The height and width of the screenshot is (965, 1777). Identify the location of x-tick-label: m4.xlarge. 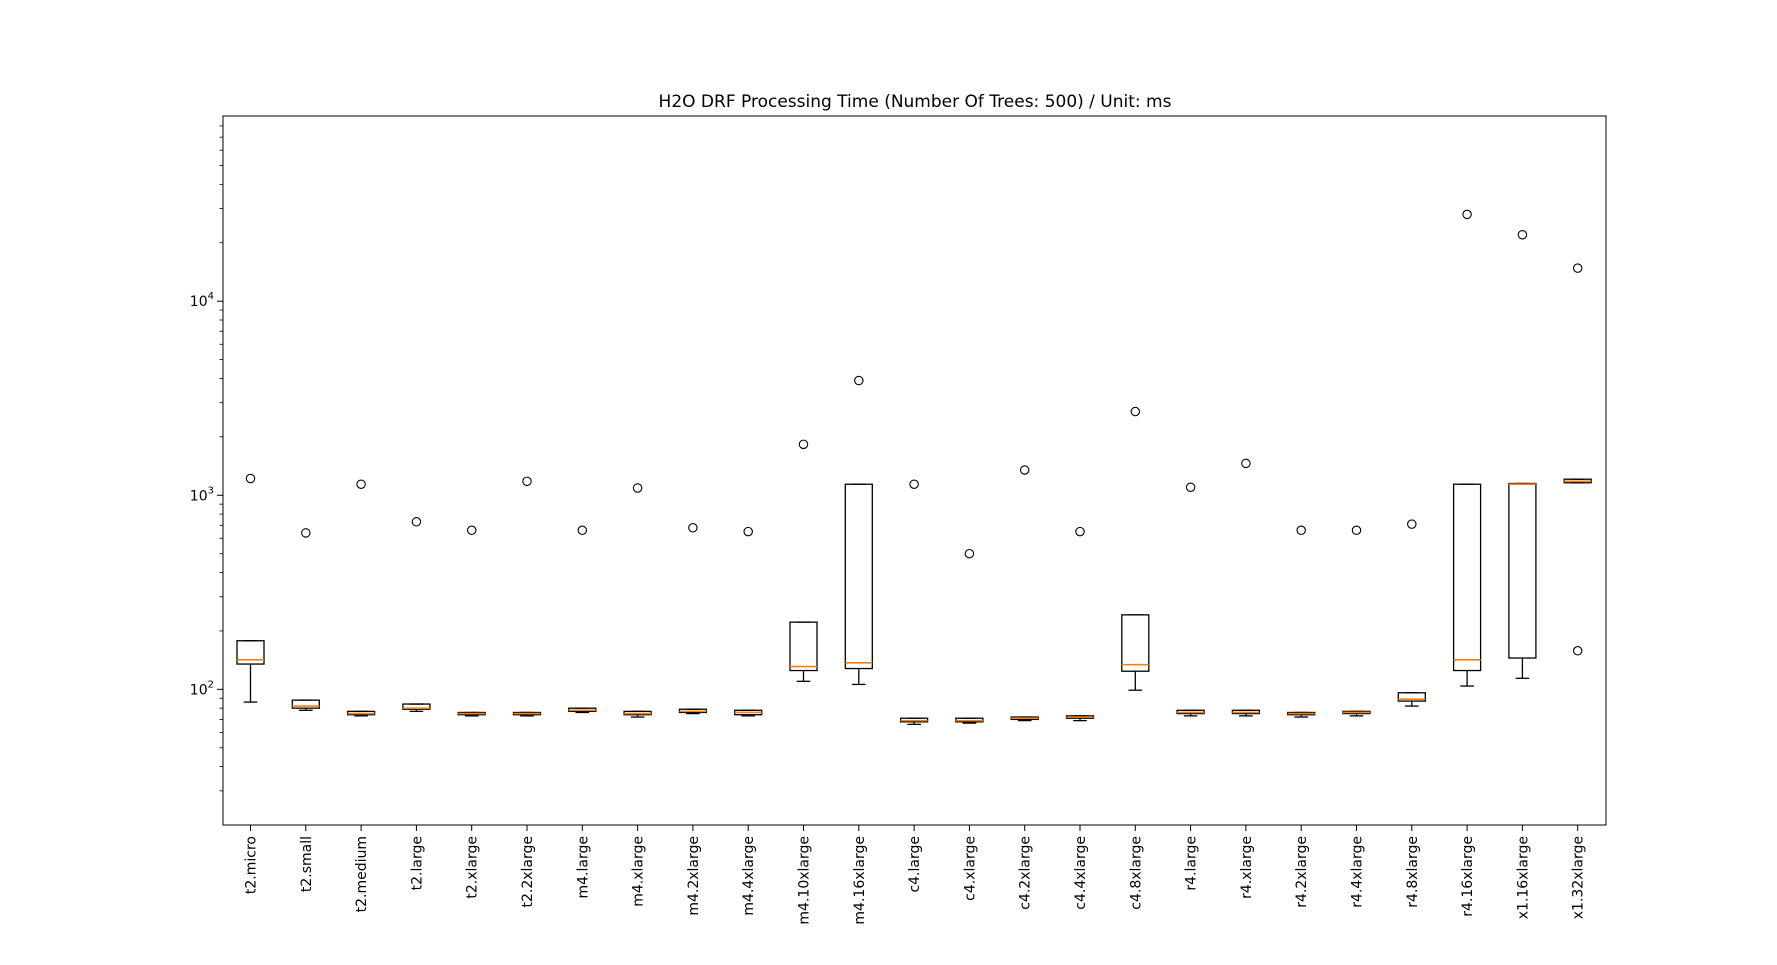
(639, 871).